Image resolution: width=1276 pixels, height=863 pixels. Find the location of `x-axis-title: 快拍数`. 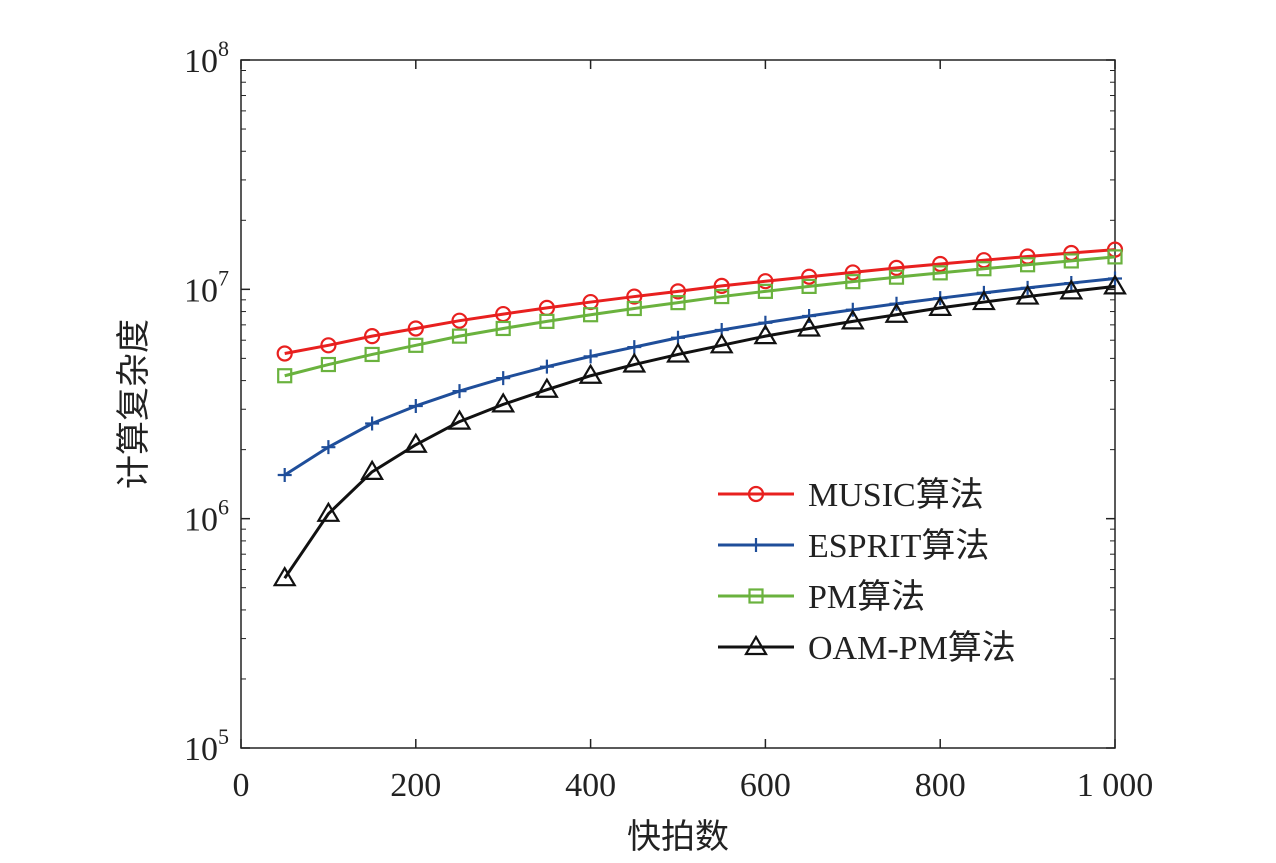

x-axis-title: 快拍数 is located at coordinates (678, 837).